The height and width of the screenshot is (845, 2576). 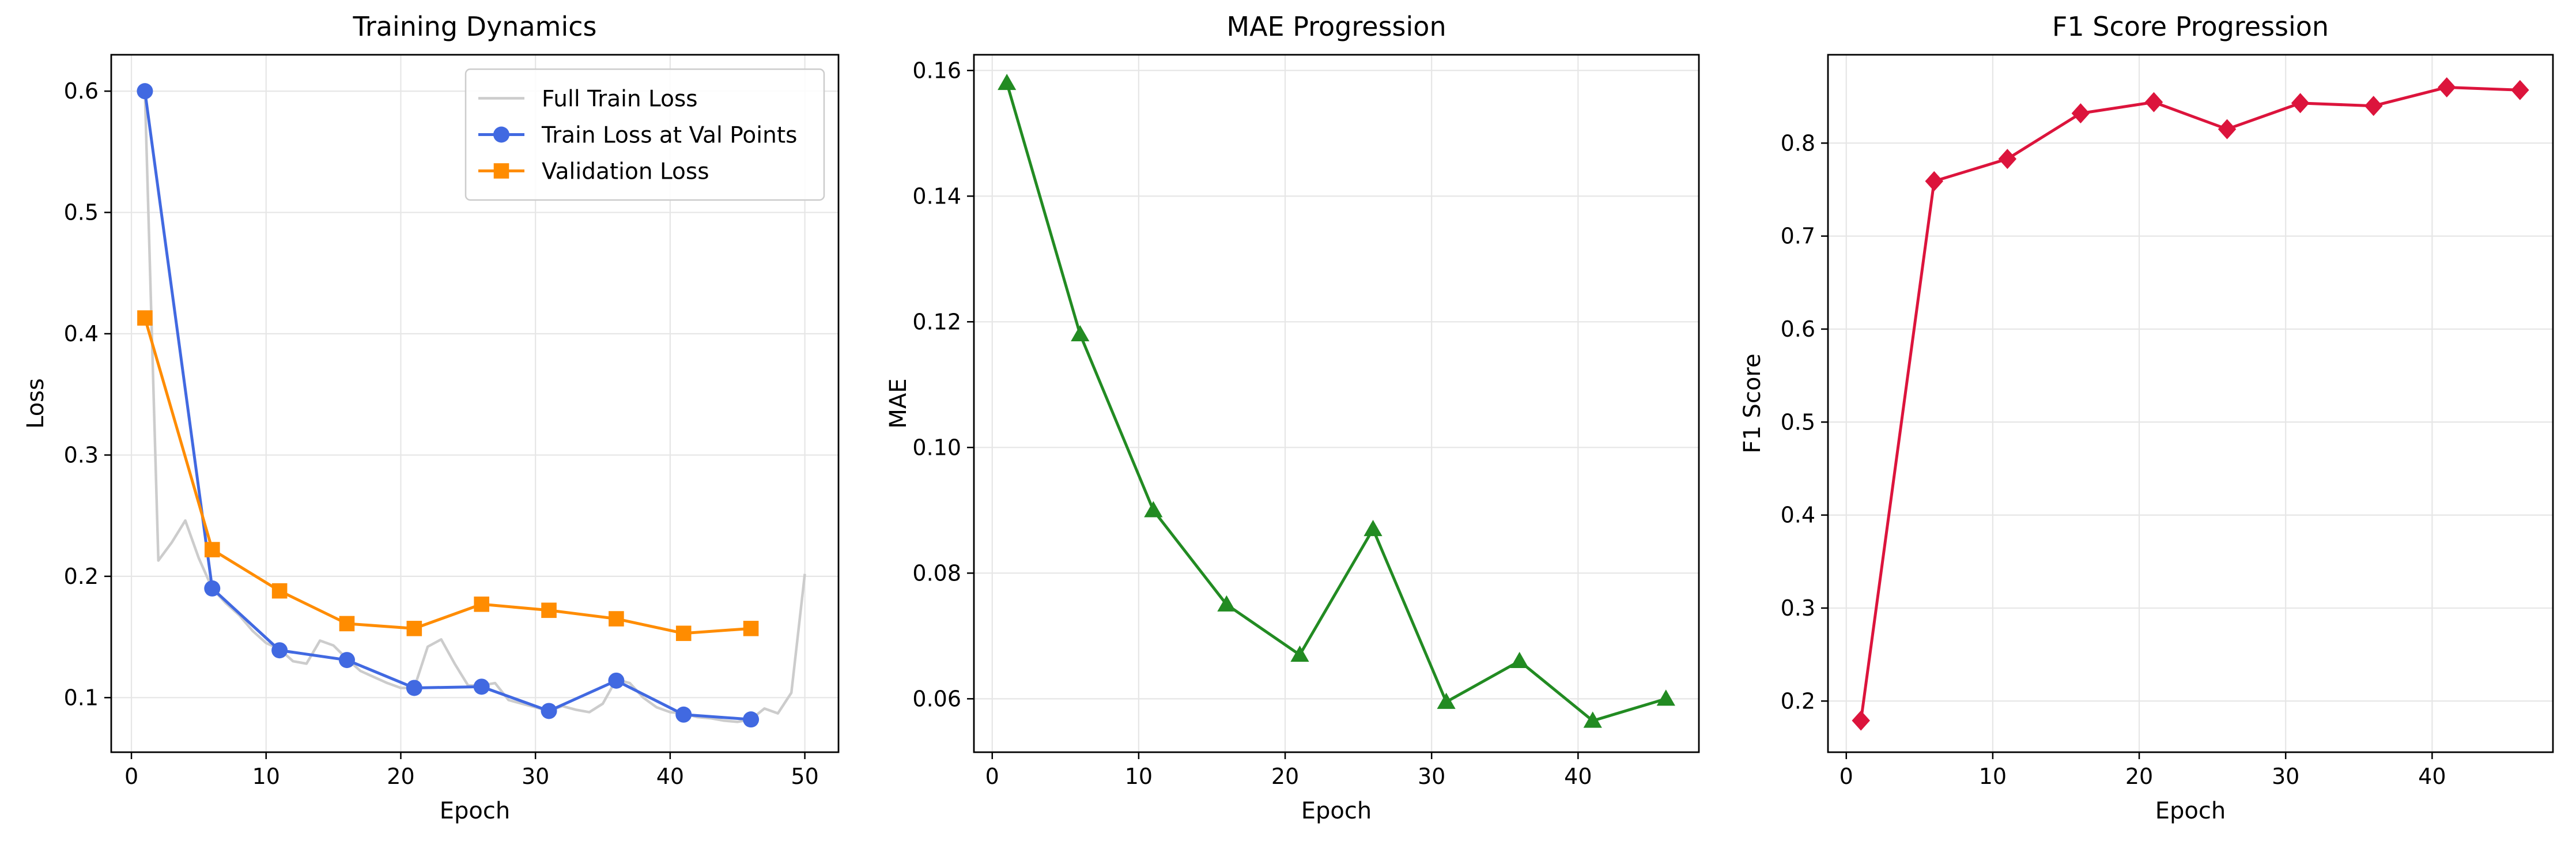 I want to click on chart-title: MAE Progression, so click(x=1336, y=27).